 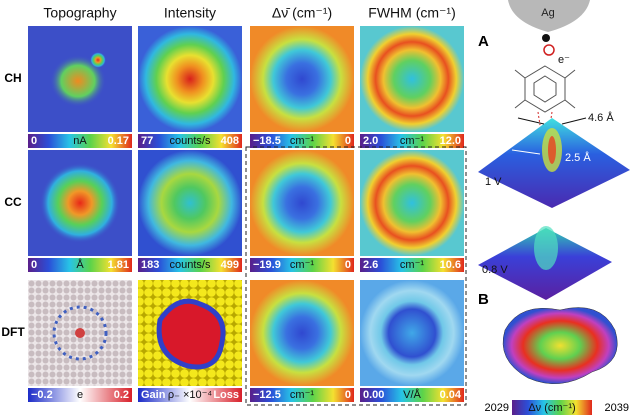 What do you see at coordinates (547, 13) in the screenshot?
I see `tip-label: Ag` at bounding box center [547, 13].